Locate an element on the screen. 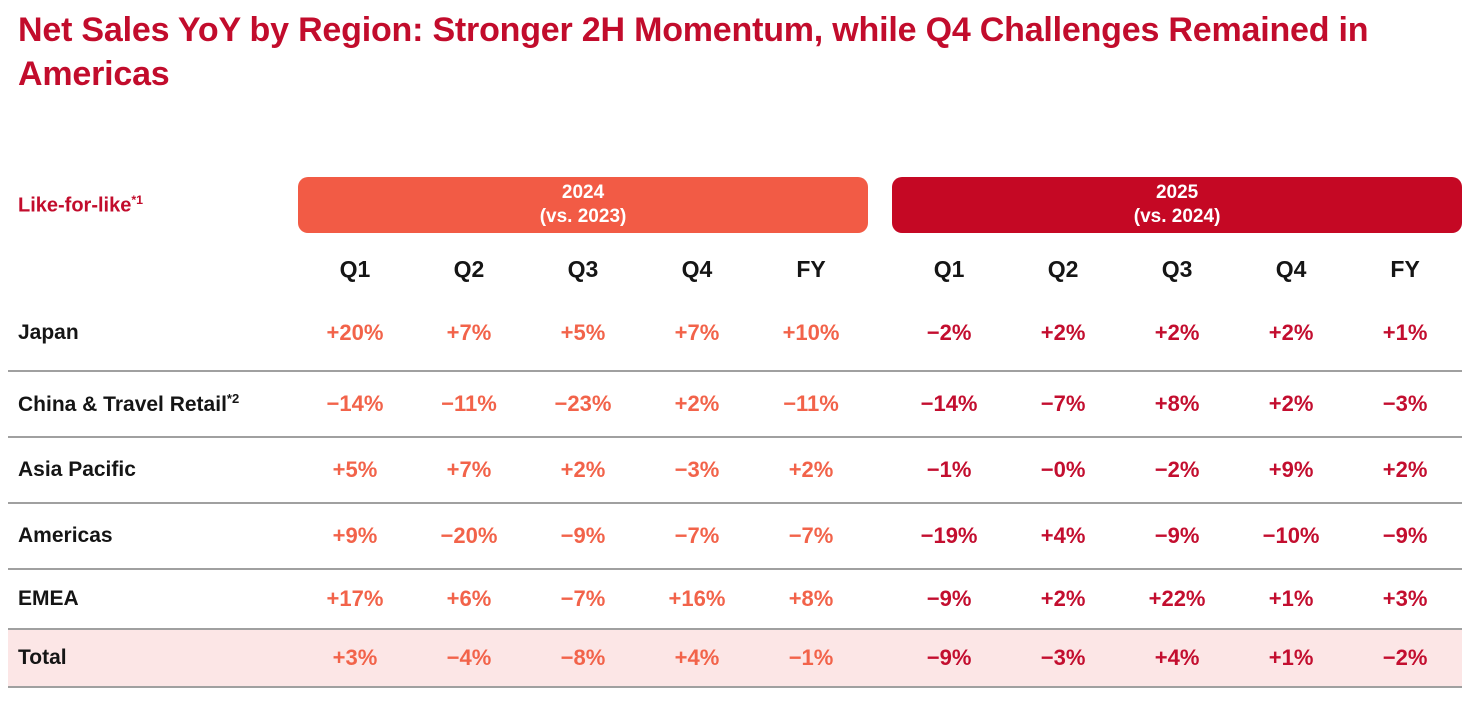  quarter-header-2025-q1: Q1 is located at coordinates (949, 268).